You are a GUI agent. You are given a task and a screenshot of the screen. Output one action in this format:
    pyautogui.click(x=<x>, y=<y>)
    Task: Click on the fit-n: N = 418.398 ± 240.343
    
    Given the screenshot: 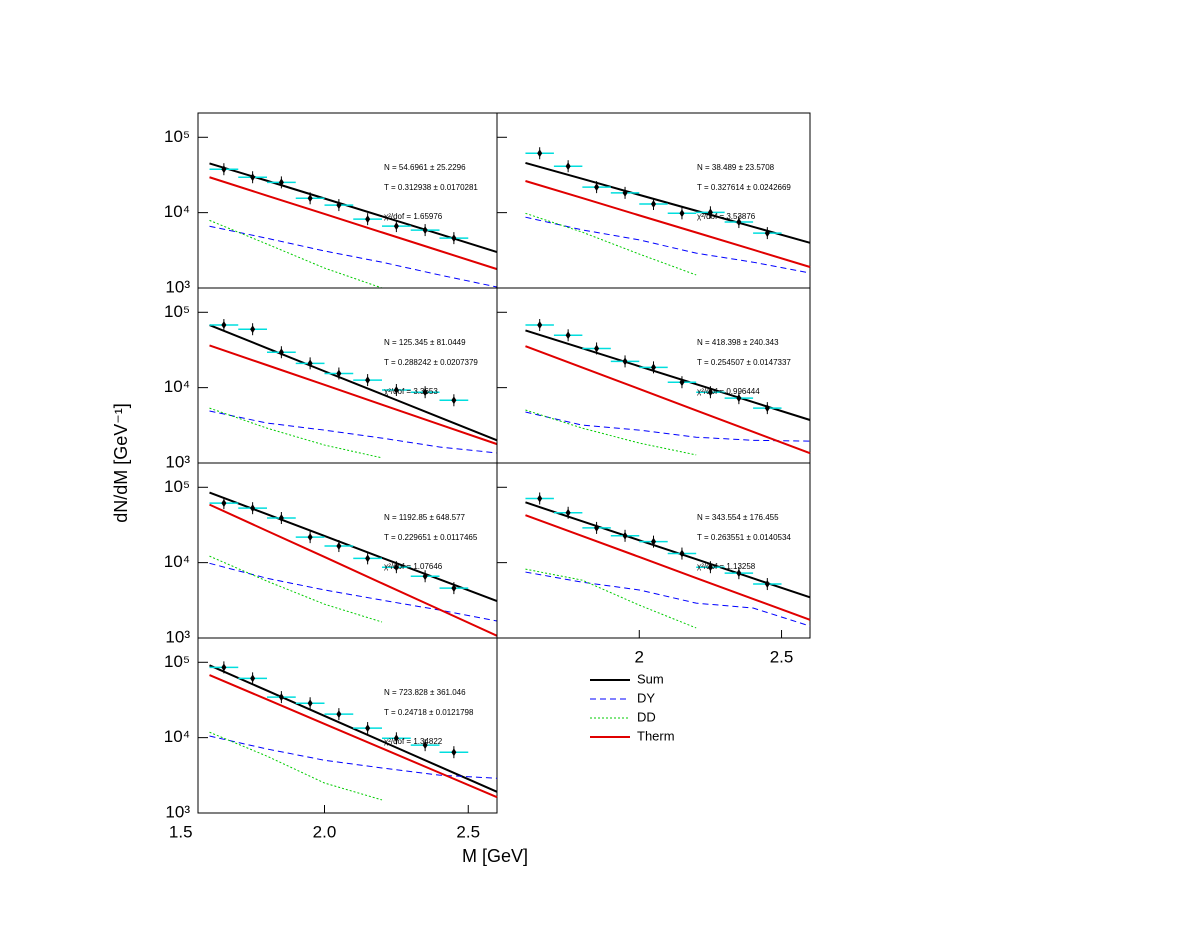 What is the action you would take?
    pyautogui.click(x=738, y=342)
    